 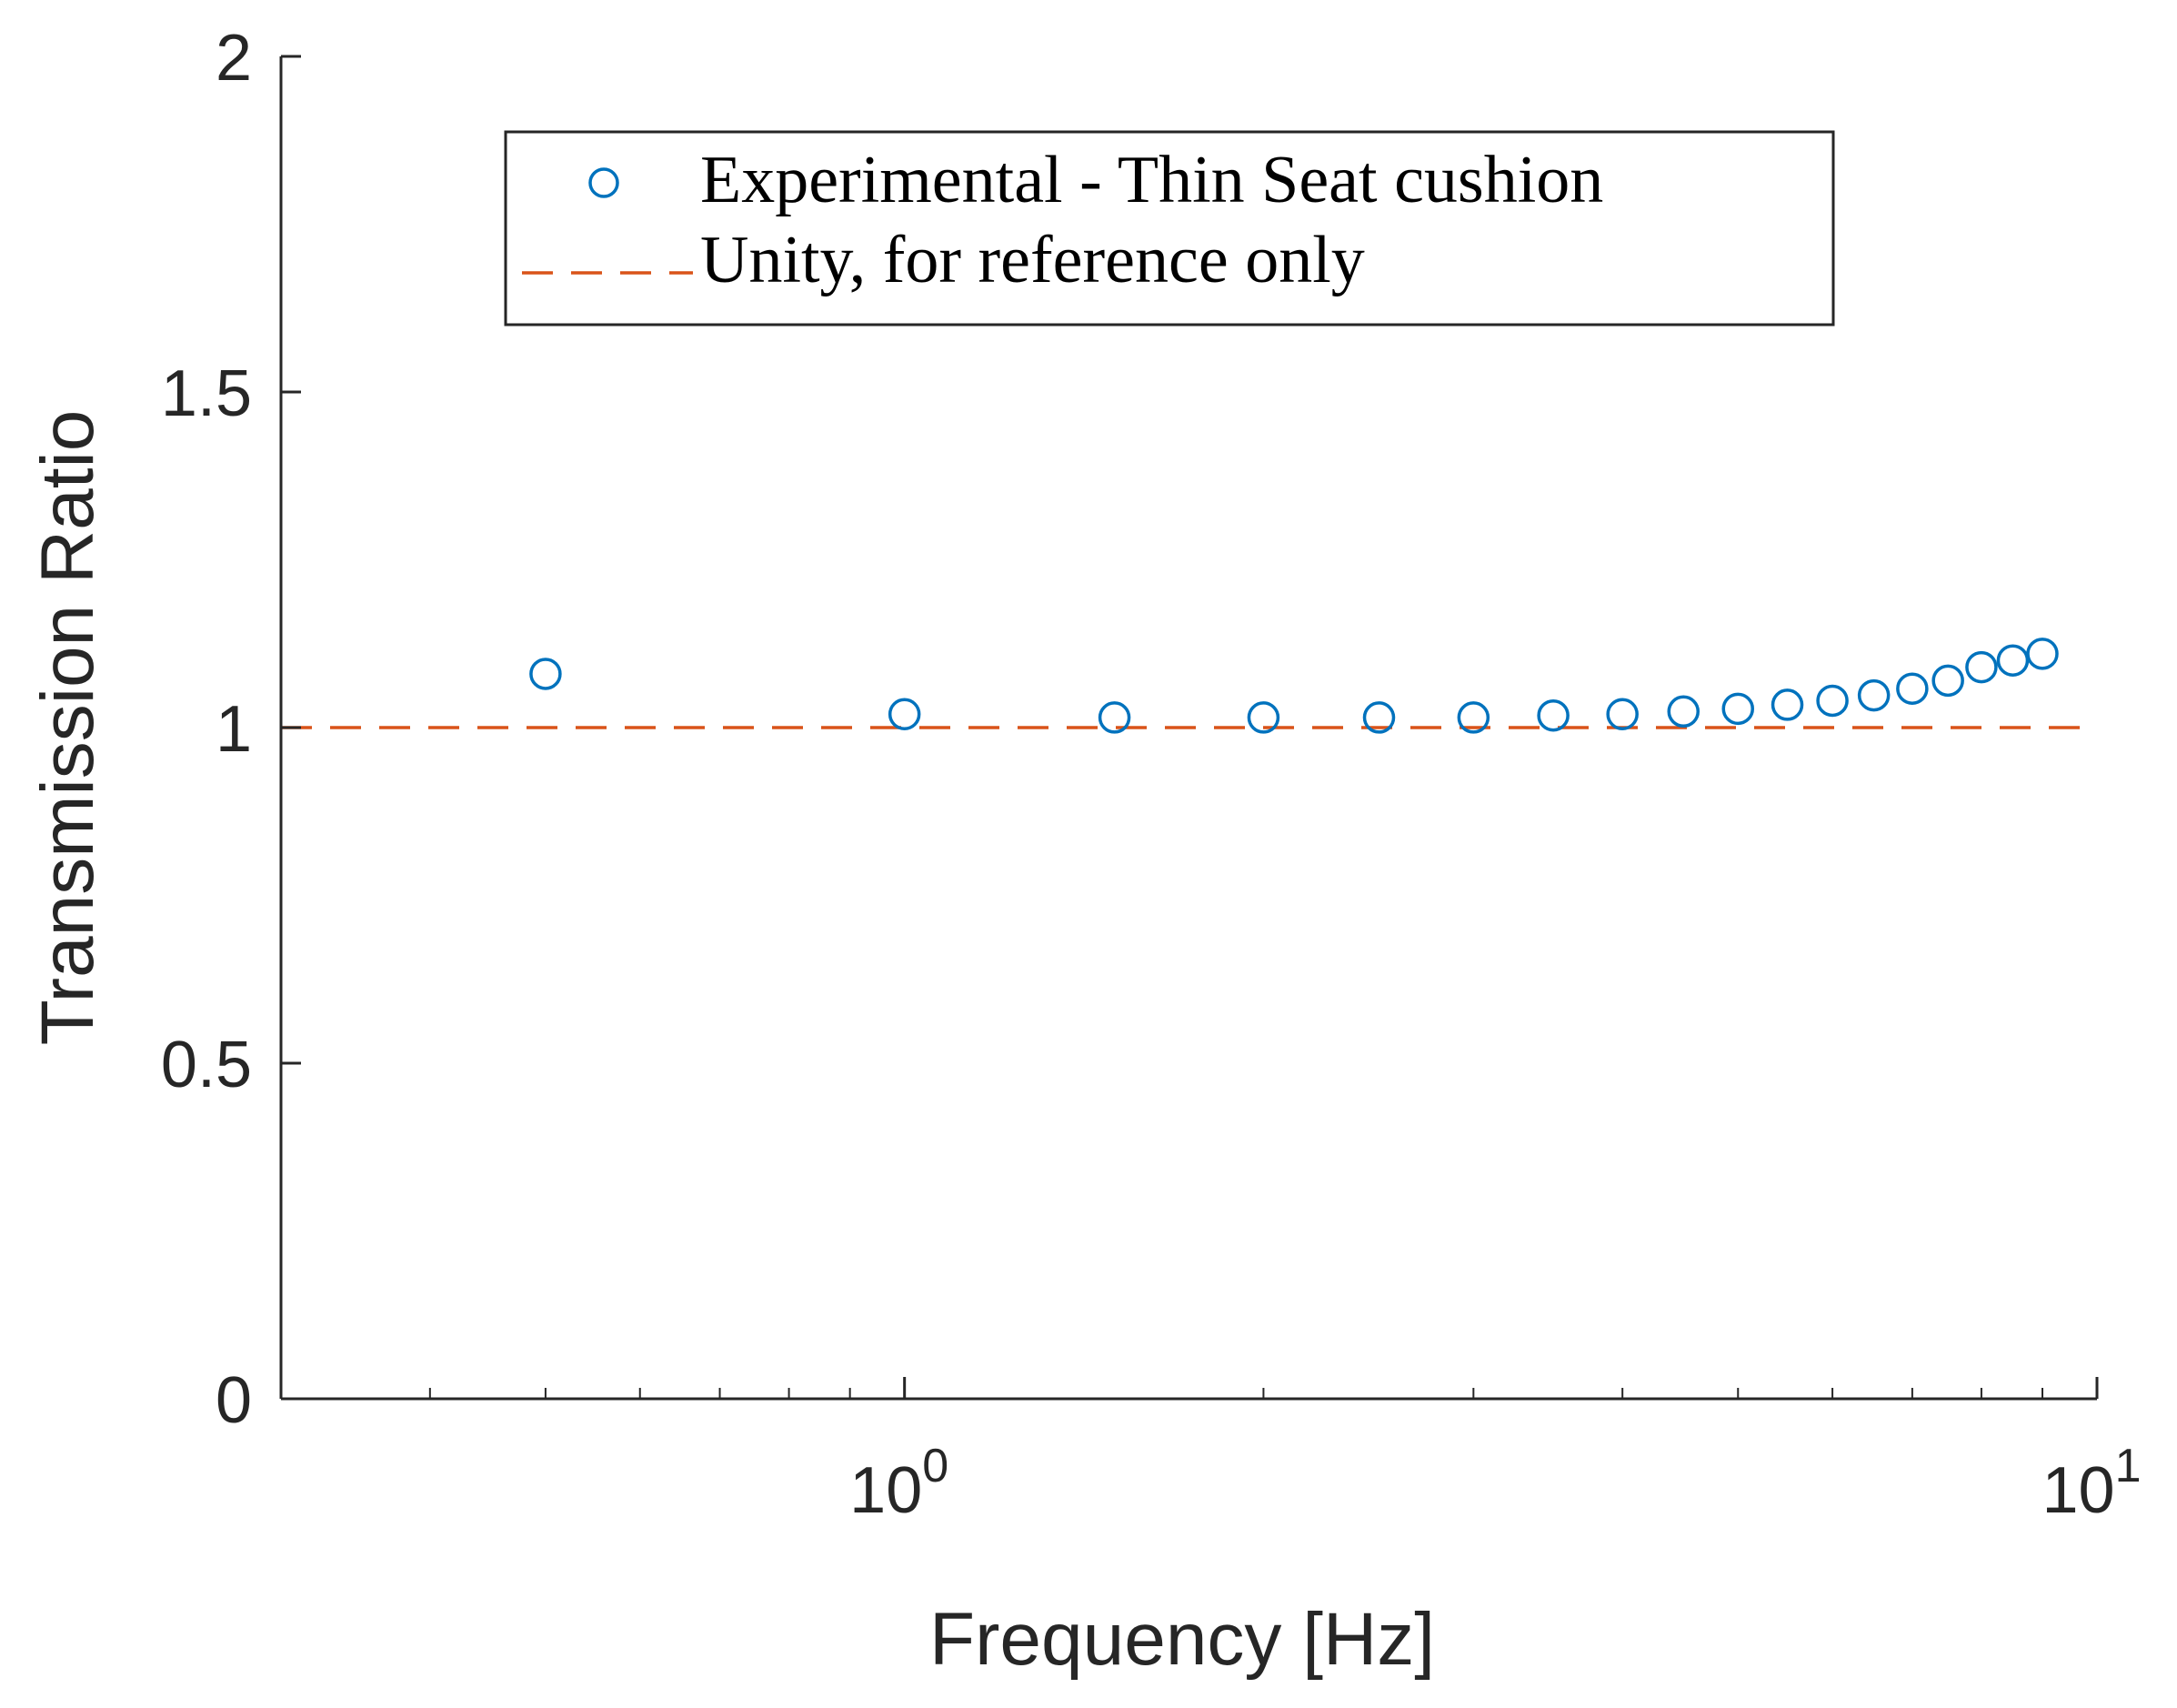 What do you see at coordinates (935, 1466) in the screenshot?
I see `x-tick-exponent: 0` at bounding box center [935, 1466].